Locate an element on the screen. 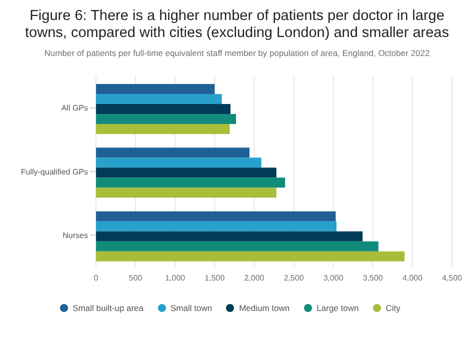 This screenshot has width=474, height=339. x-tick-label: 1,000 is located at coordinates (175, 278).